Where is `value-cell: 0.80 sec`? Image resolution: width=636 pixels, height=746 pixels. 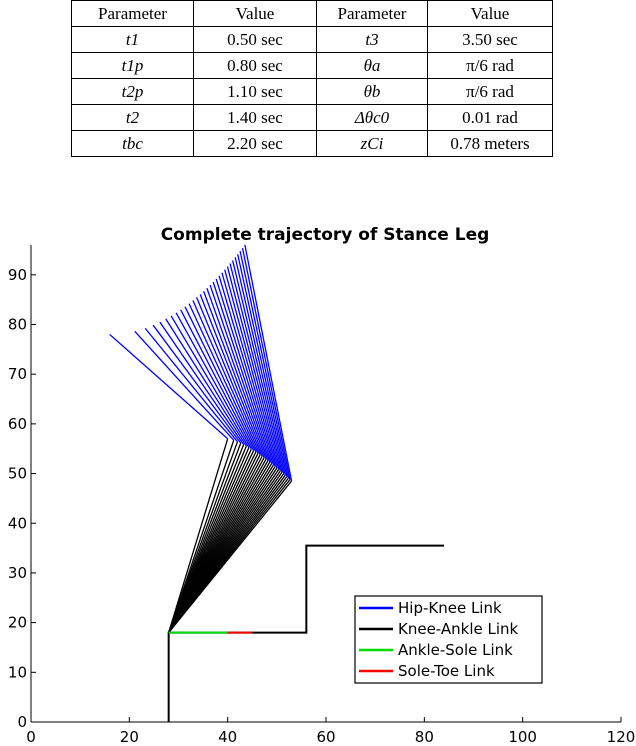
value-cell: 0.80 sec is located at coordinates (255, 65).